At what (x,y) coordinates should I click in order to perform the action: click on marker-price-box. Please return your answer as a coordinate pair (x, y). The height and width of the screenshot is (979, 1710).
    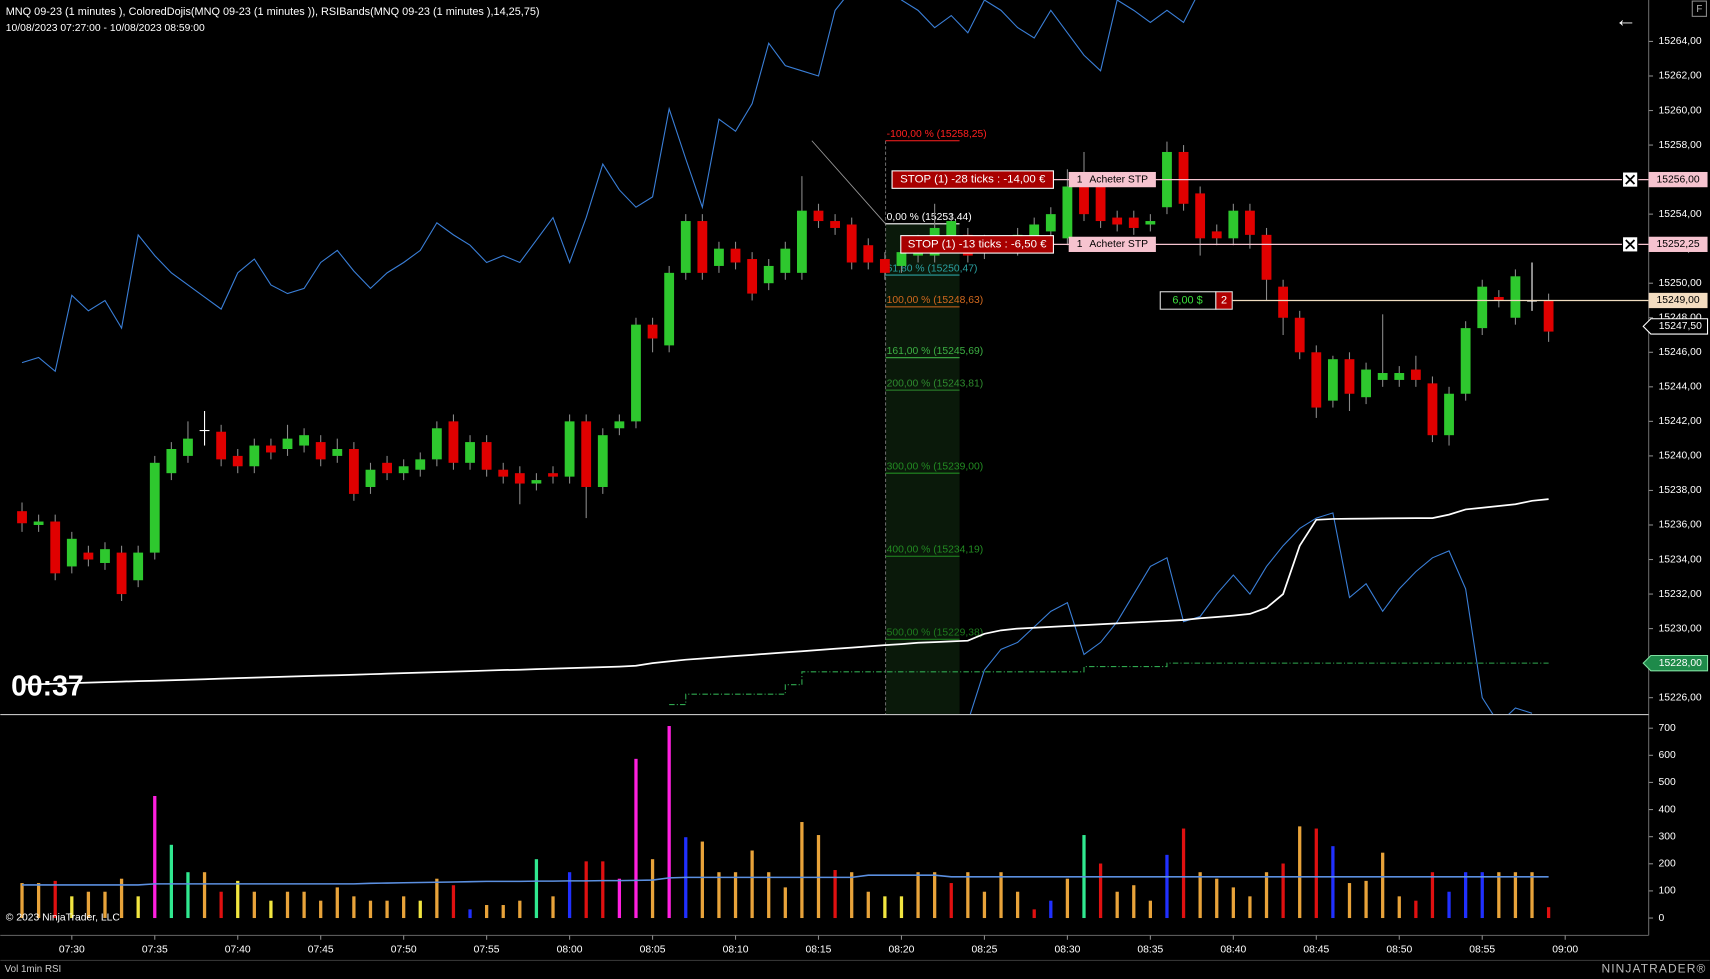
    Looking at the image, I should click on (1675, 663).